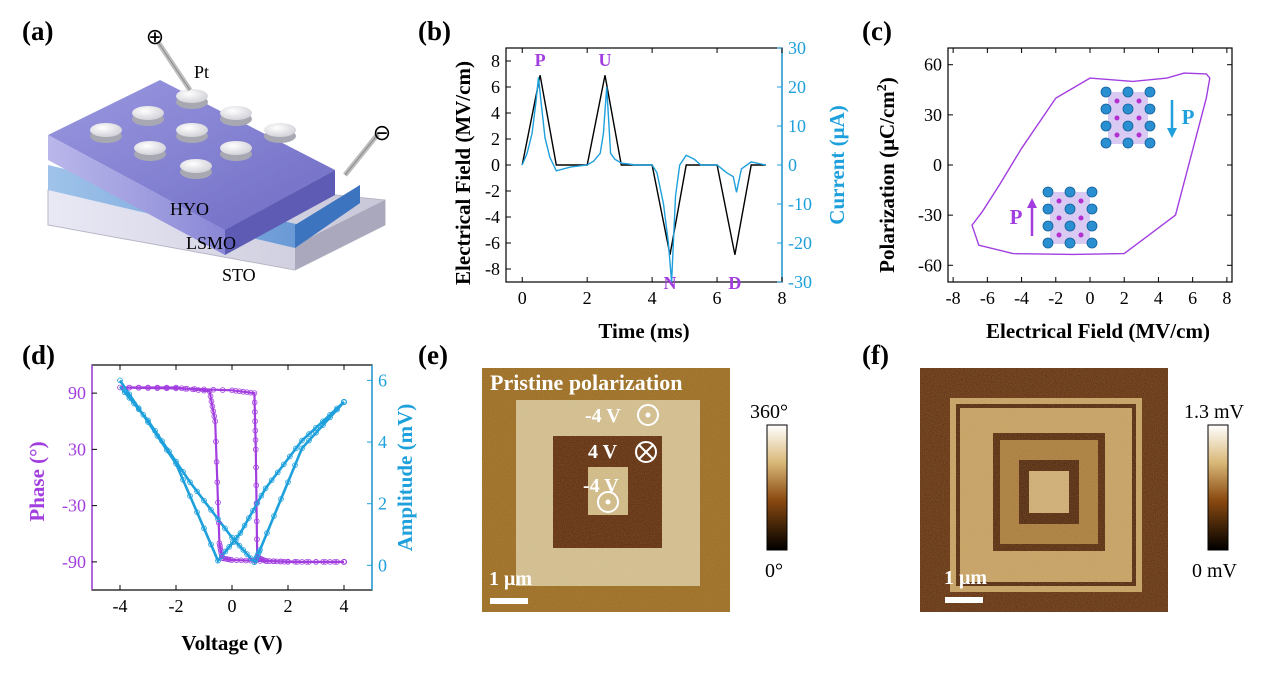 This screenshot has width=1269, height=673. Describe the element at coordinates (1021, 298) in the screenshot. I see `x-tick-label-c: -4` at that location.